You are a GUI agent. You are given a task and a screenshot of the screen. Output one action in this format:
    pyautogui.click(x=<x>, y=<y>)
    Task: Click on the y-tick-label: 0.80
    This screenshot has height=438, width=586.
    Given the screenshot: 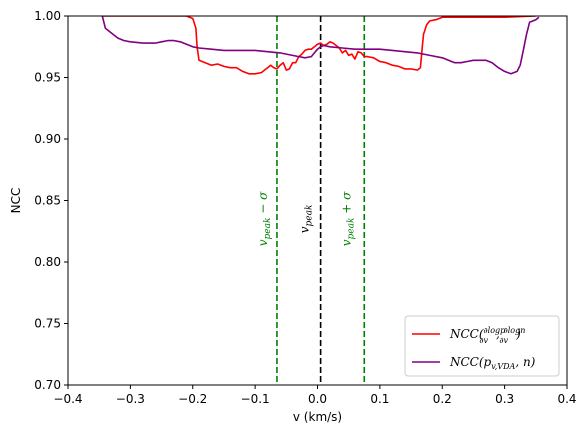 What is the action you would take?
    pyautogui.click(x=47, y=262)
    